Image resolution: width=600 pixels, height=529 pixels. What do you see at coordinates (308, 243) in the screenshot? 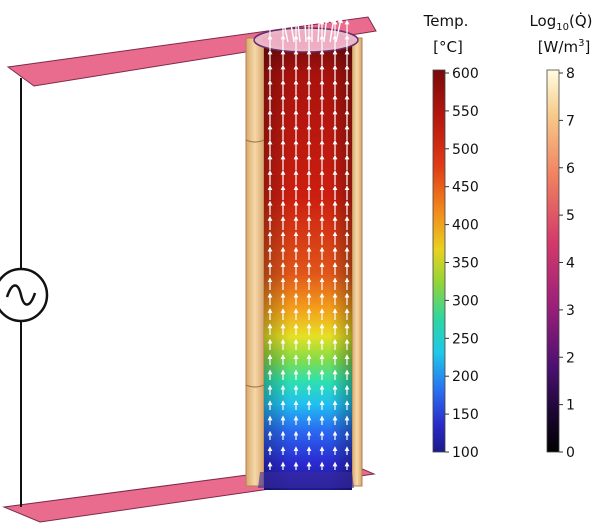
I see `heat-flux-arrows` at bounding box center [308, 243].